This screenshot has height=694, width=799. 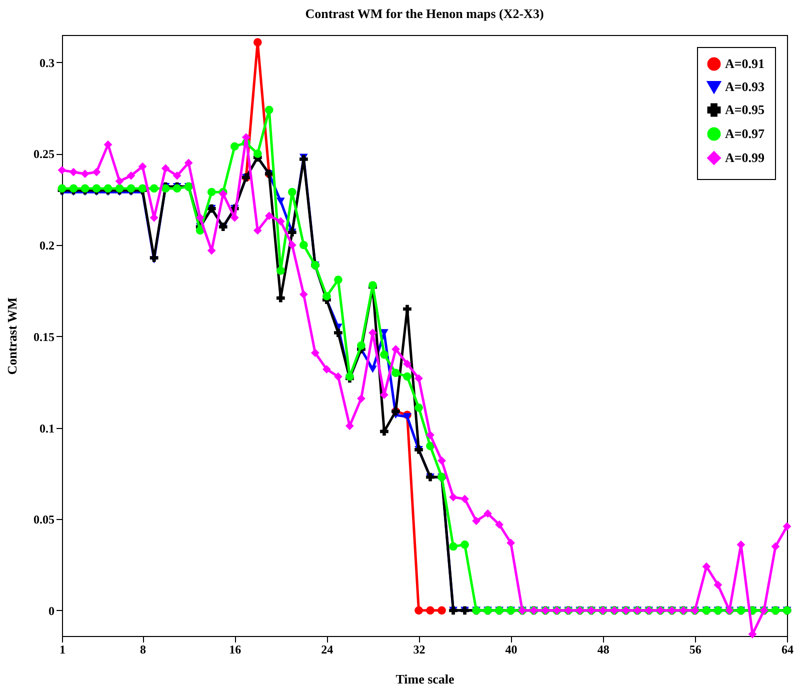 I want to click on x-tick-label: 8, so click(x=143, y=649).